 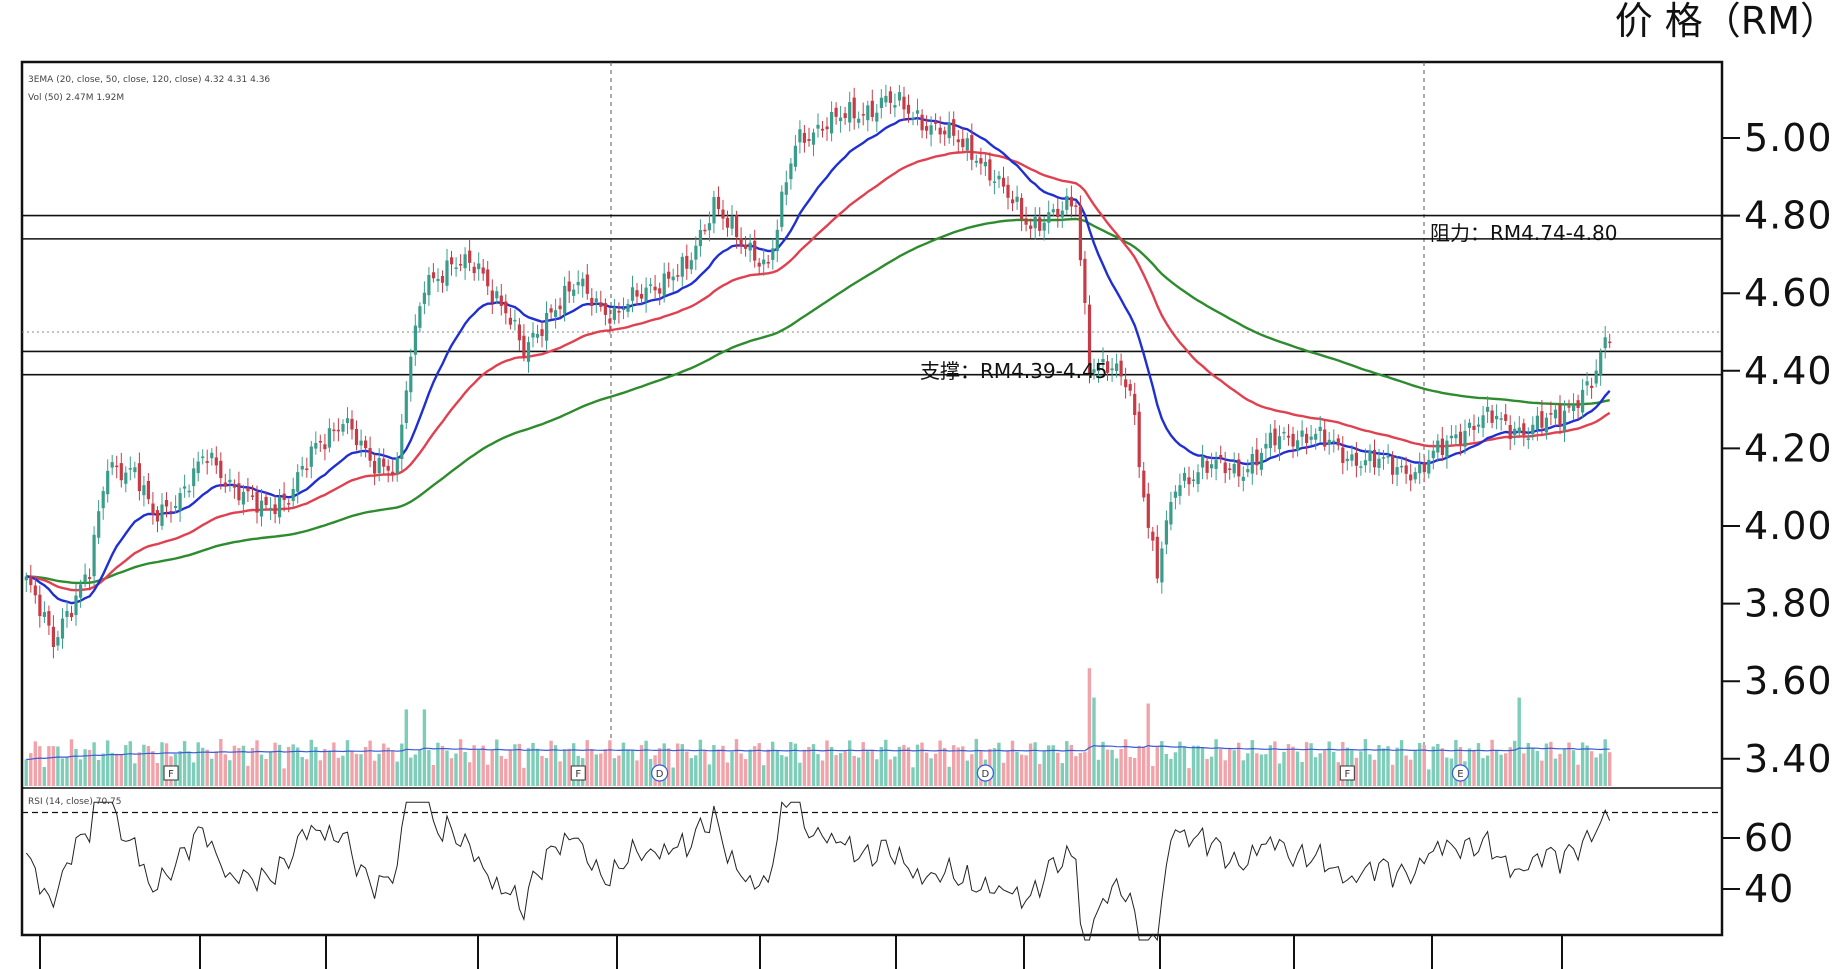 What do you see at coordinates (1788, 371) in the screenshot?
I see `price-tick-label: 4.40` at bounding box center [1788, 371].